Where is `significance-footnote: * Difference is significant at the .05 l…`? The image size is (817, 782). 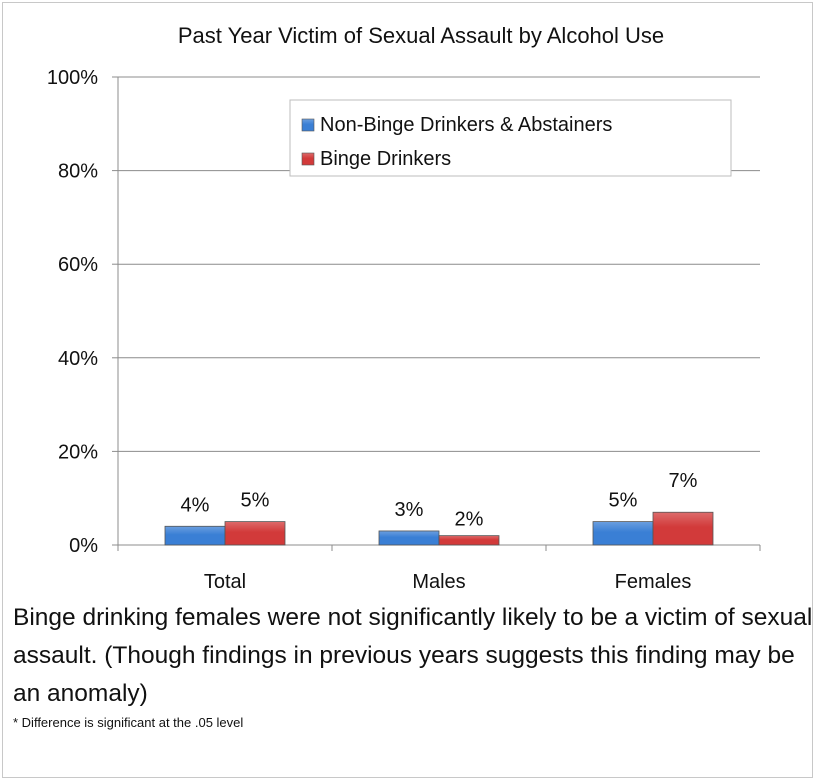 significance-footnote: * Difference is significant at the .05 l… is located at coordinates (128, 722).